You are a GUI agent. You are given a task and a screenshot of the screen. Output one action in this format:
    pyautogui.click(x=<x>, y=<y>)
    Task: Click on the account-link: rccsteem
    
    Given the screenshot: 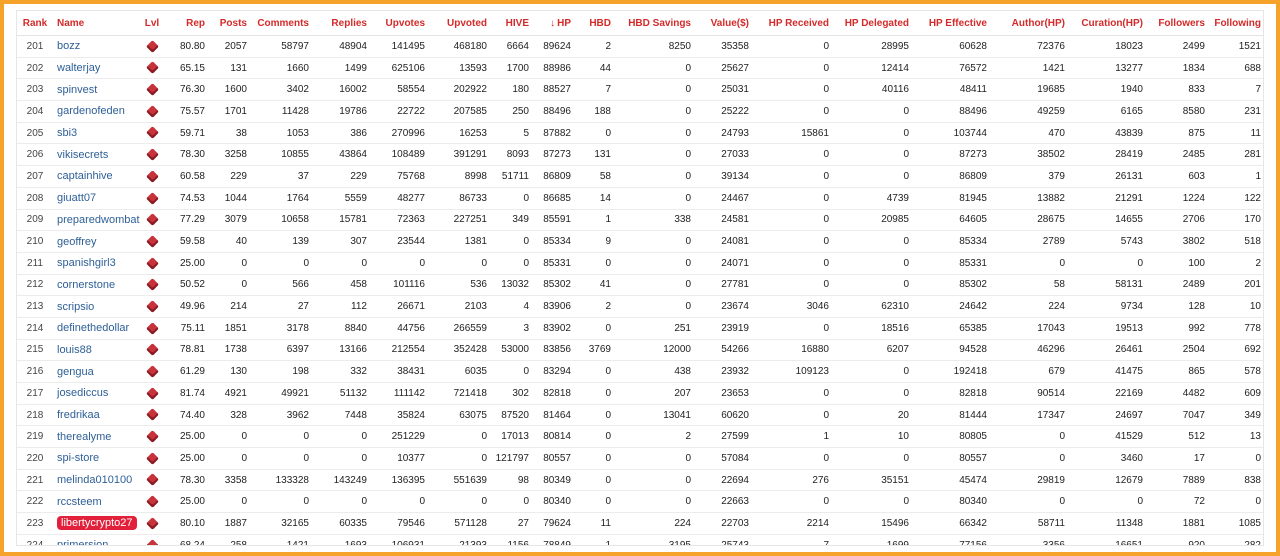 What is the action you would take?
    pyautogui.click(x=79, y=501)
    